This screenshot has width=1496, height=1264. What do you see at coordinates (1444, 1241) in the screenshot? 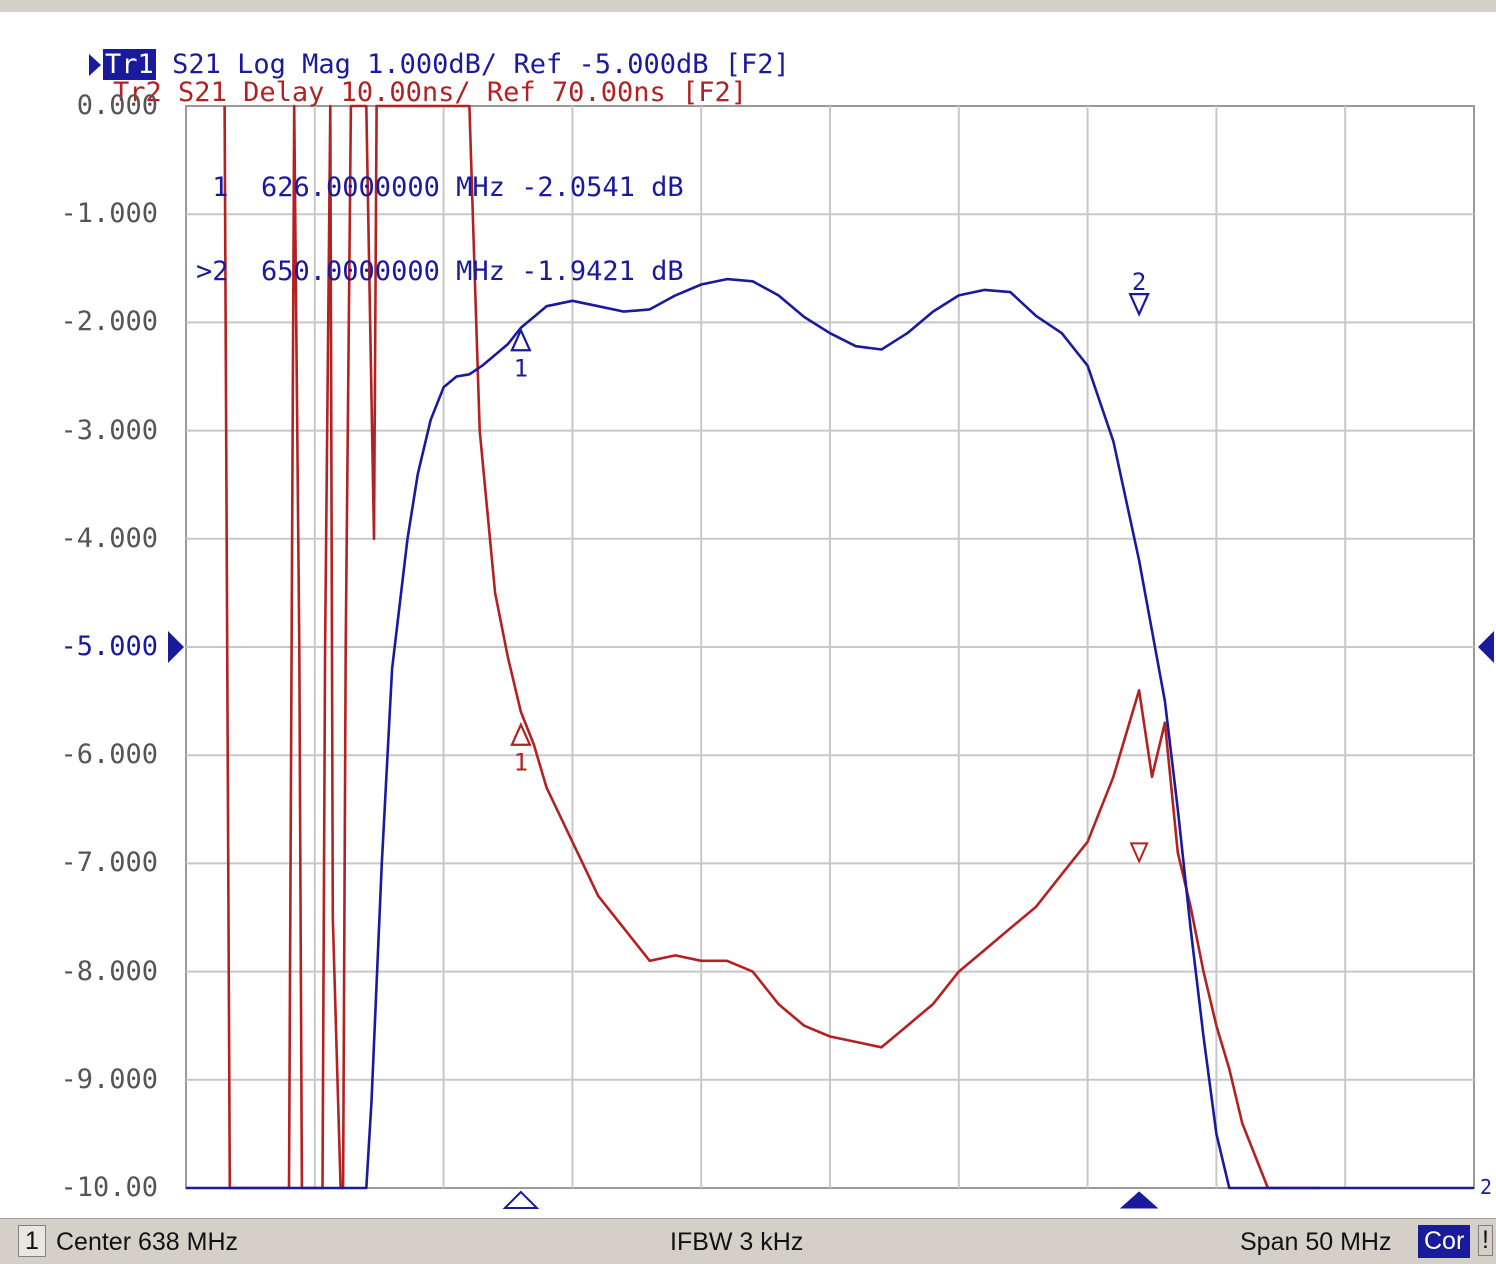
I see `correction-indicator: Cor` at bounding box center [1444, 1241].